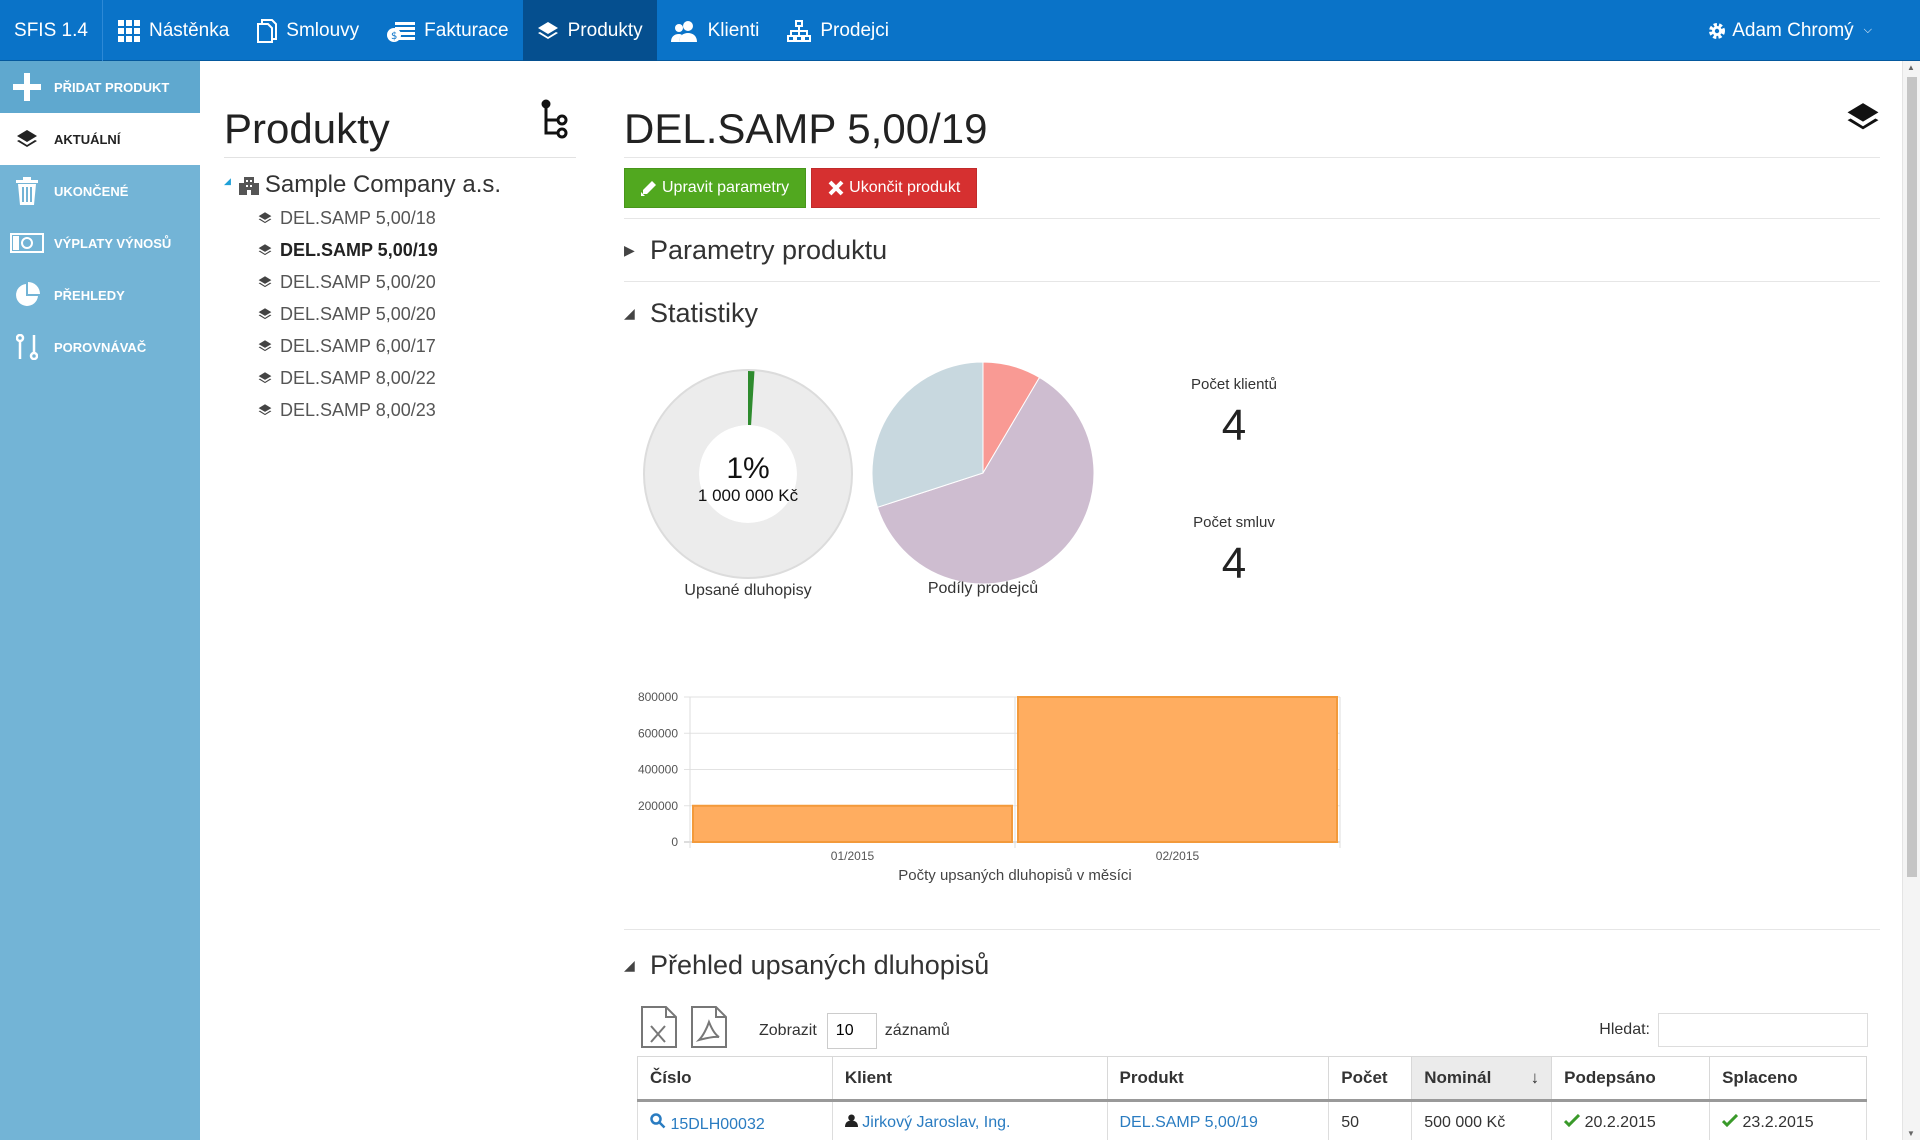 Image resolution: width=1920 pixels, height=1140 pixels. What do you see at coordinates (852, 823) in the screenshot?
I see `bar-01/2015` at bounding box center [852, 823].